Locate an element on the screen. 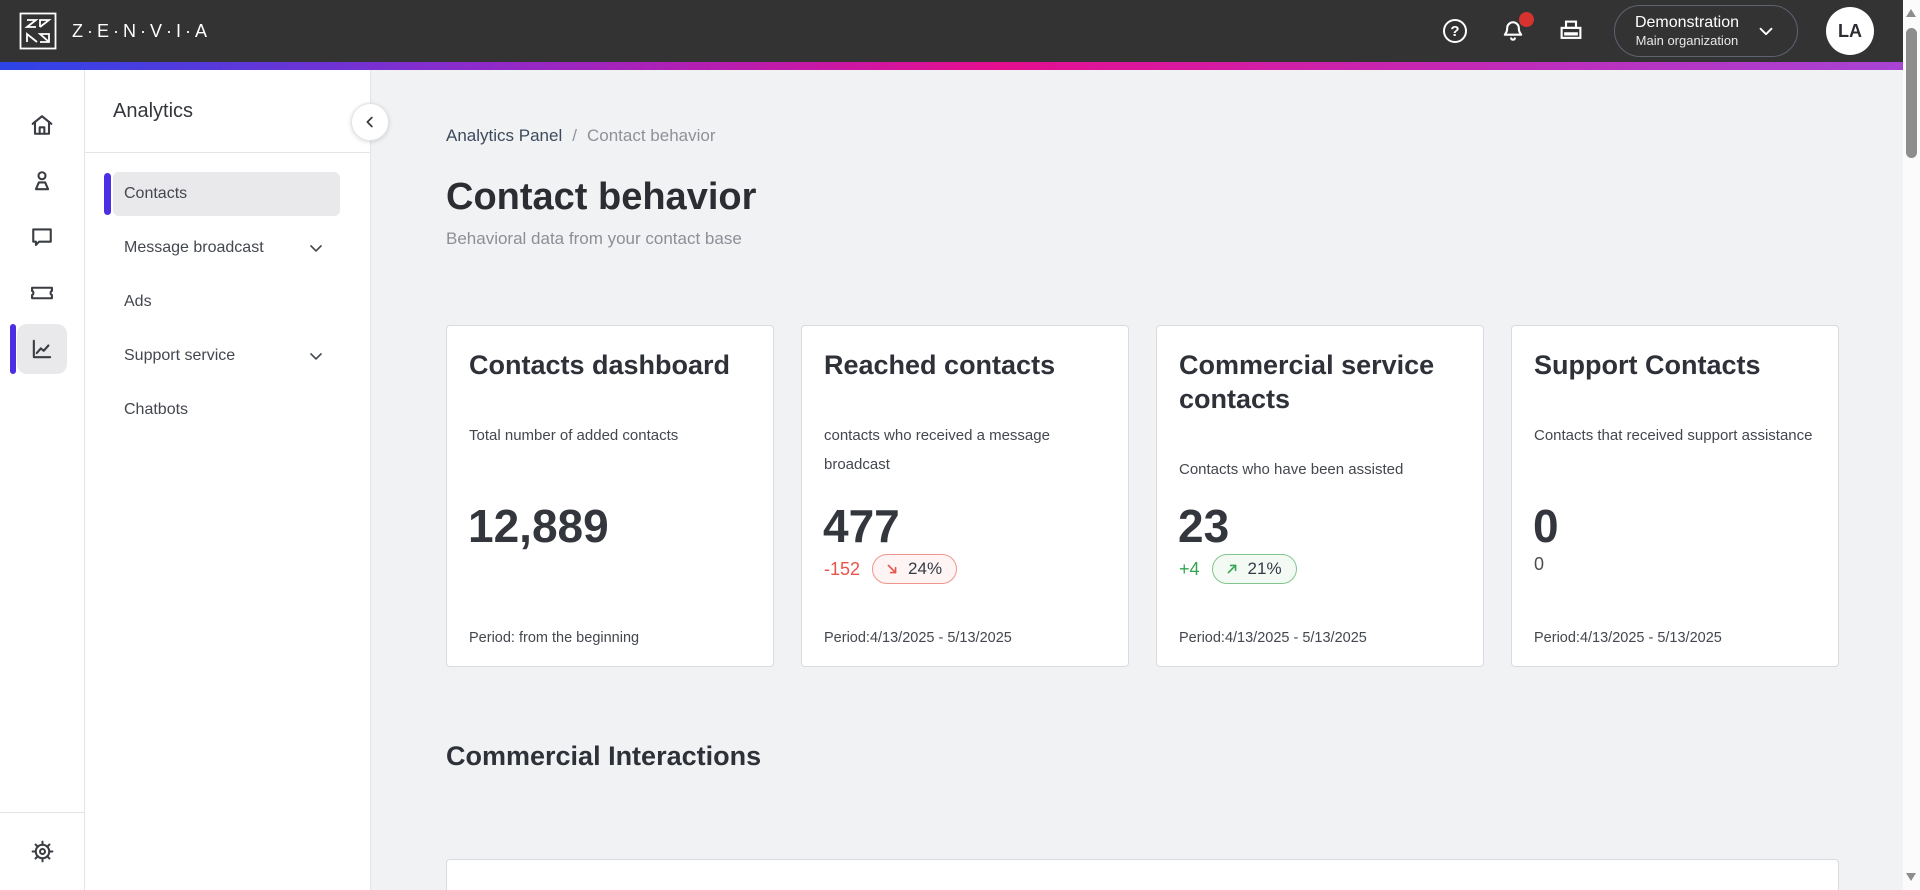  analytics-sidebar: Analytics Contacts Message broadcast Ads is located at coordinates (237, 480).